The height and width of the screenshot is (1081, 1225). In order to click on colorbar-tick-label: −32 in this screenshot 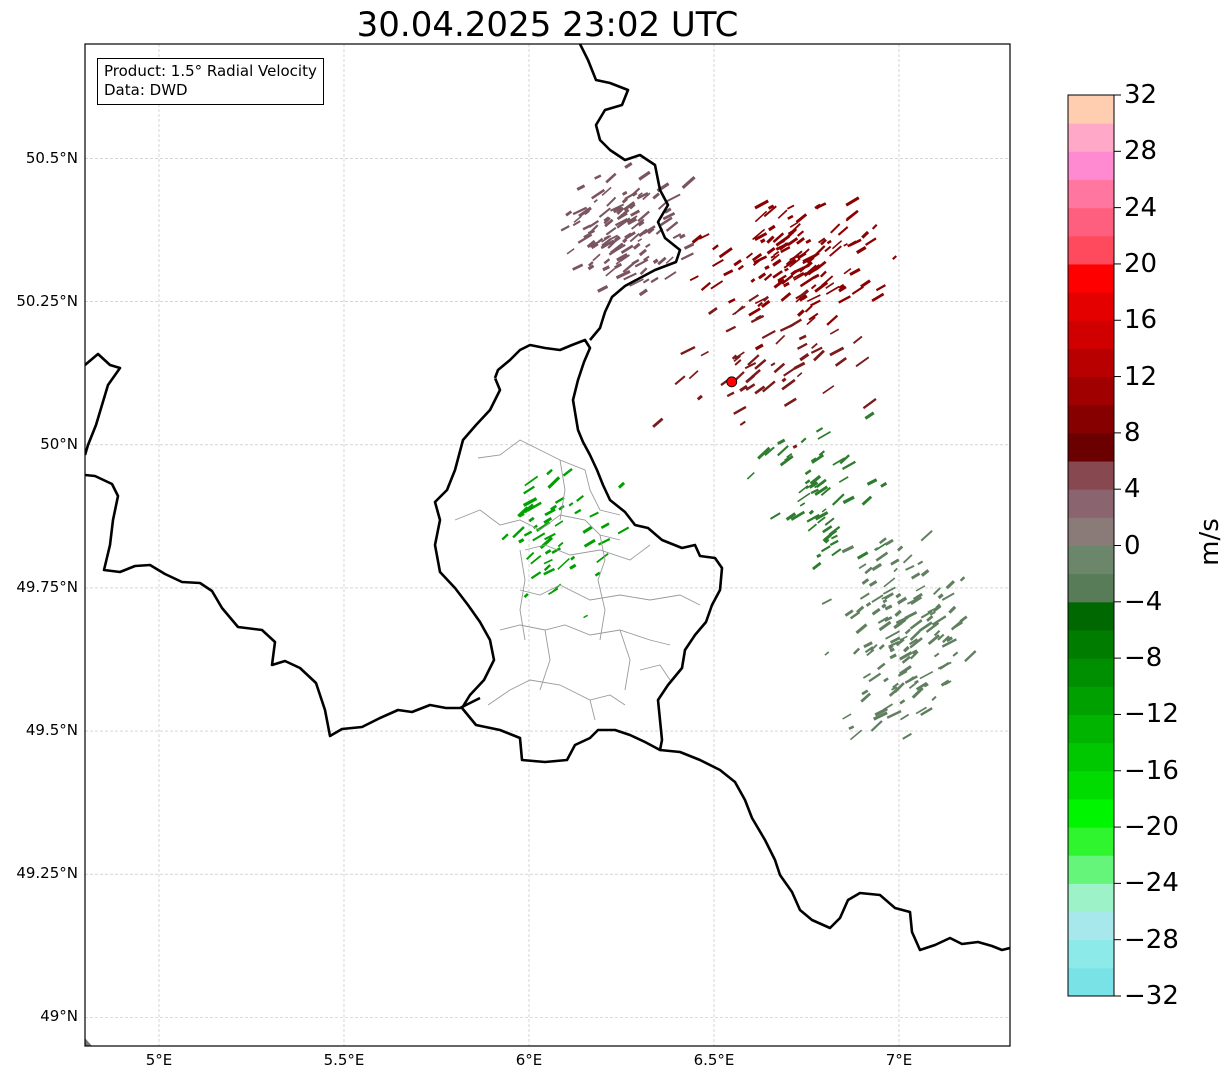, I will do `click(1151, 996)`.